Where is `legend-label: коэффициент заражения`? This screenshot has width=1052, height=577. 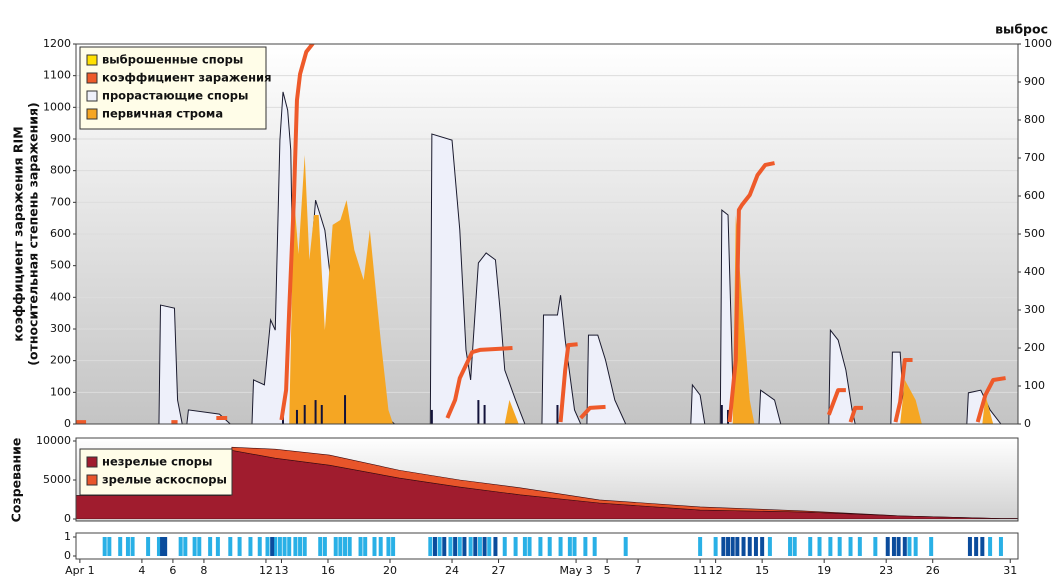 legend-label: коэффициент заражения is located at coordinates (186, 78).